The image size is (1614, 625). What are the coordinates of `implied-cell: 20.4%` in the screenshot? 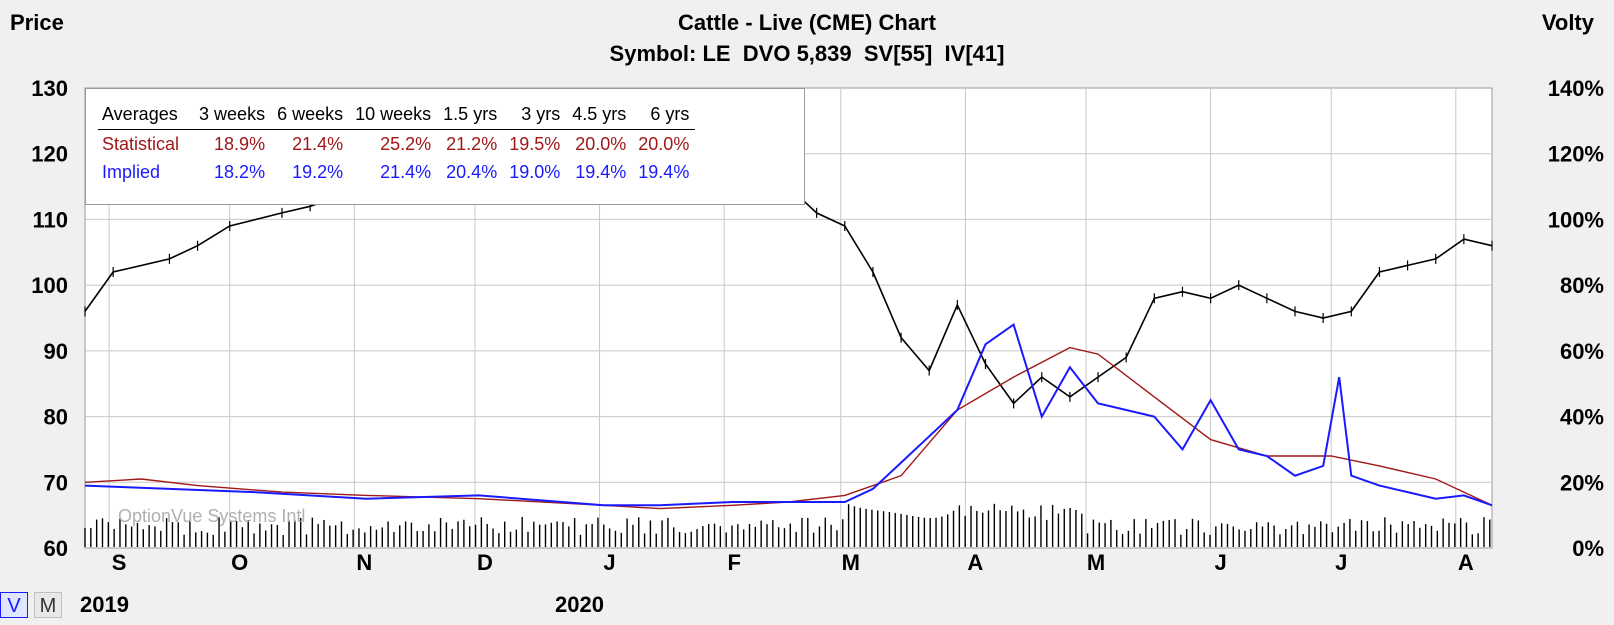 It's located at (472, 171).